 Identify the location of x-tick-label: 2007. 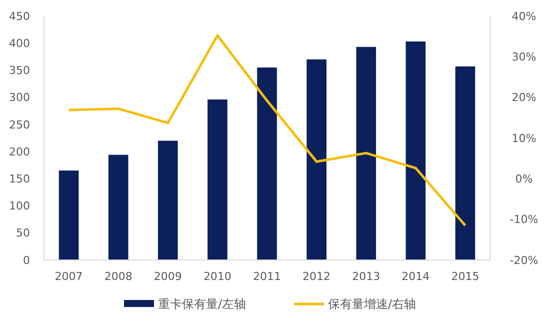
(68, 276).